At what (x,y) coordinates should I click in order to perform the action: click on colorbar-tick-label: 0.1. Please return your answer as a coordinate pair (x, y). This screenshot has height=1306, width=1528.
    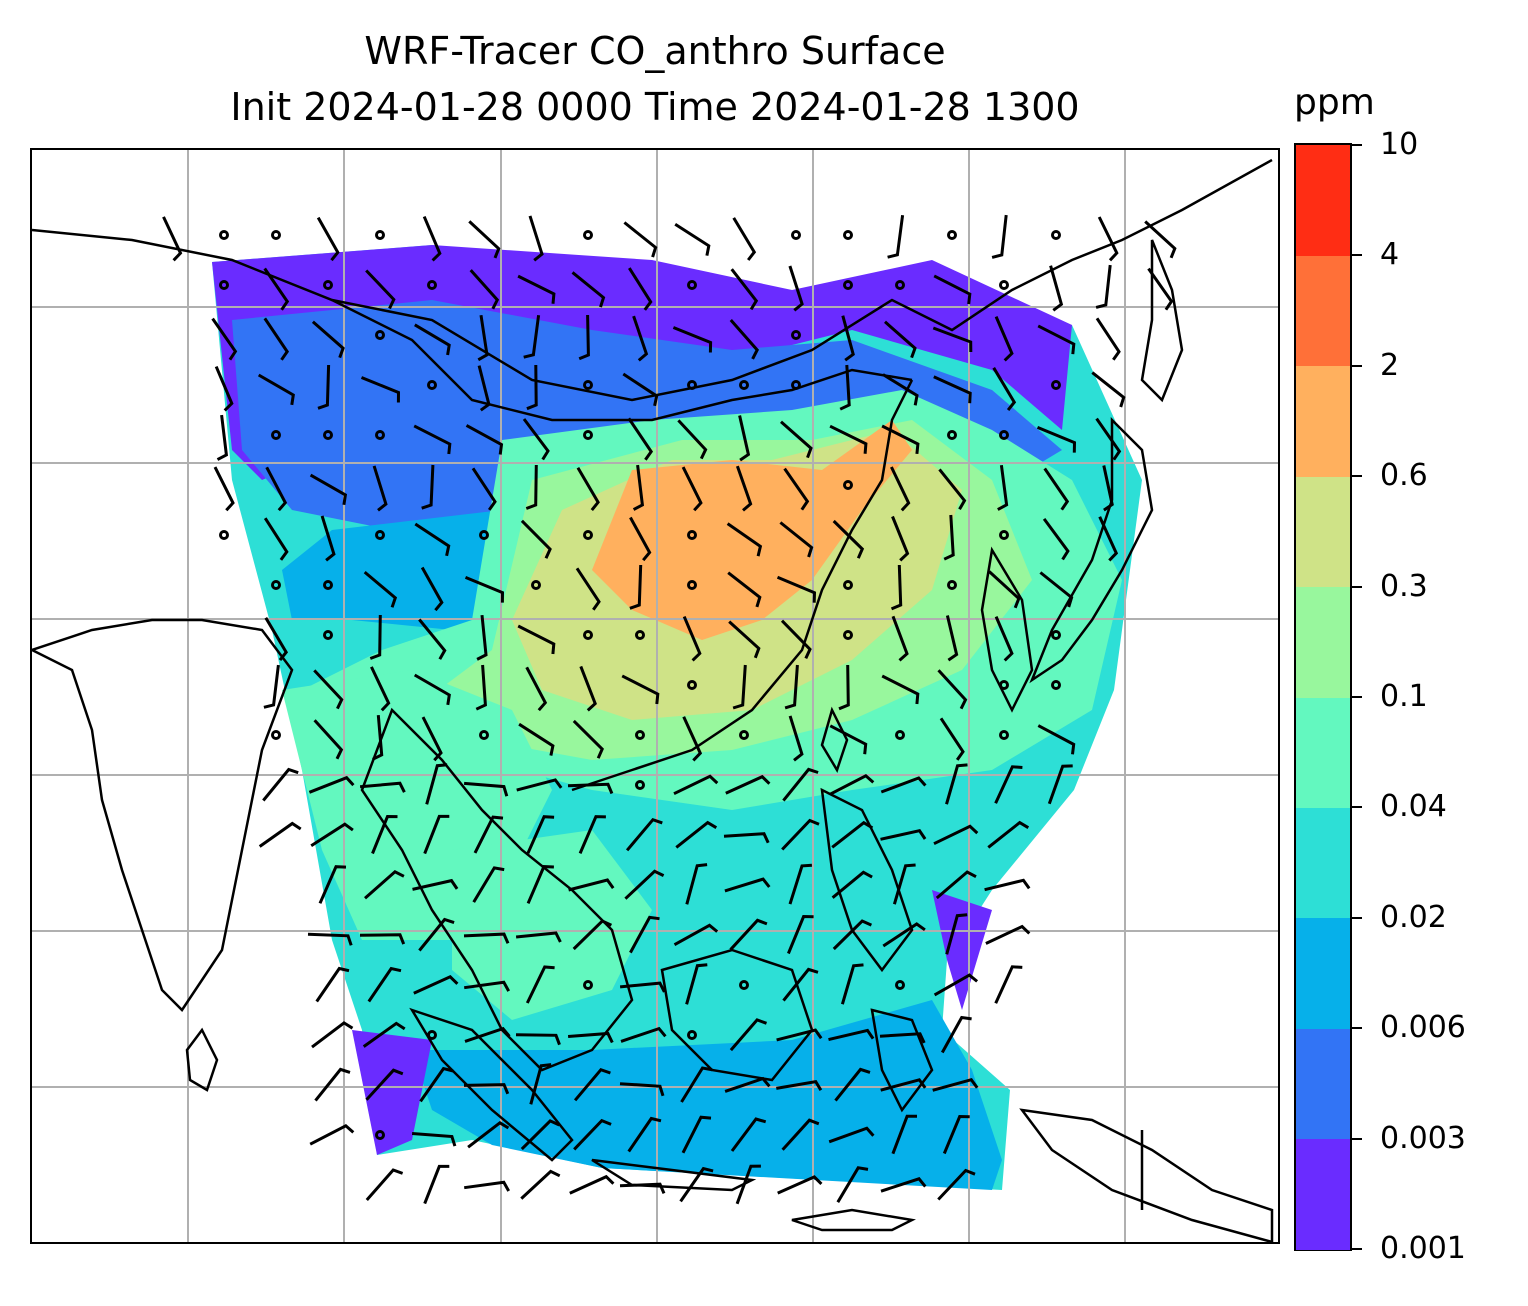
    Looking at the image, I should click on (1404, 696).